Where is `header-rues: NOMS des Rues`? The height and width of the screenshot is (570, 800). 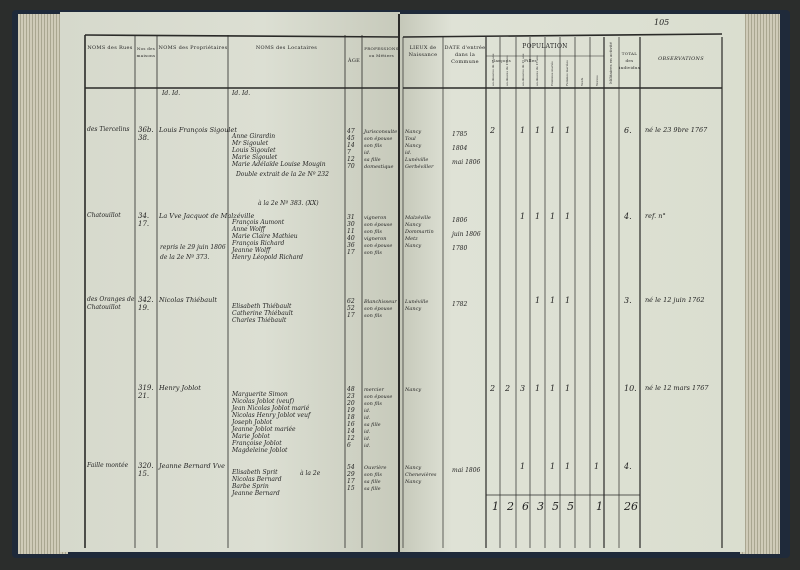
header-rues: NOMS des Rues is located at coordinates (110, 48).